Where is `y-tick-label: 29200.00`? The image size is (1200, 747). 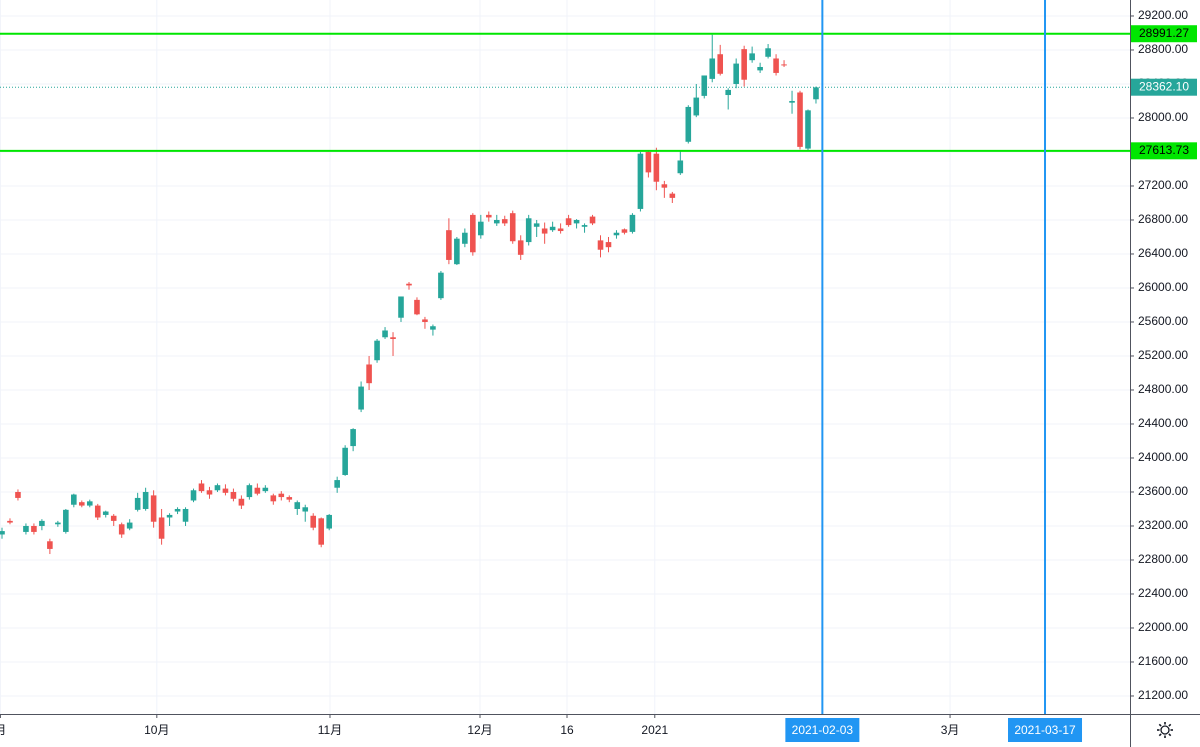
y-tick-label: 29200.00 is located at coordinates (1163, 15).